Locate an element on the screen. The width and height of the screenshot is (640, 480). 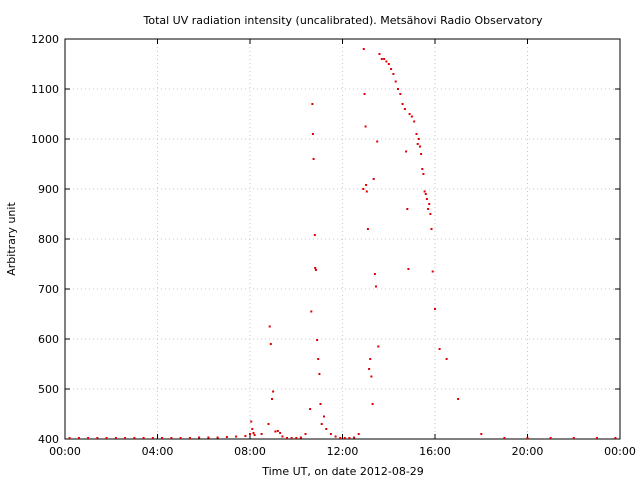
y-tick-label: 1200 is located at coordinates (45, 39).